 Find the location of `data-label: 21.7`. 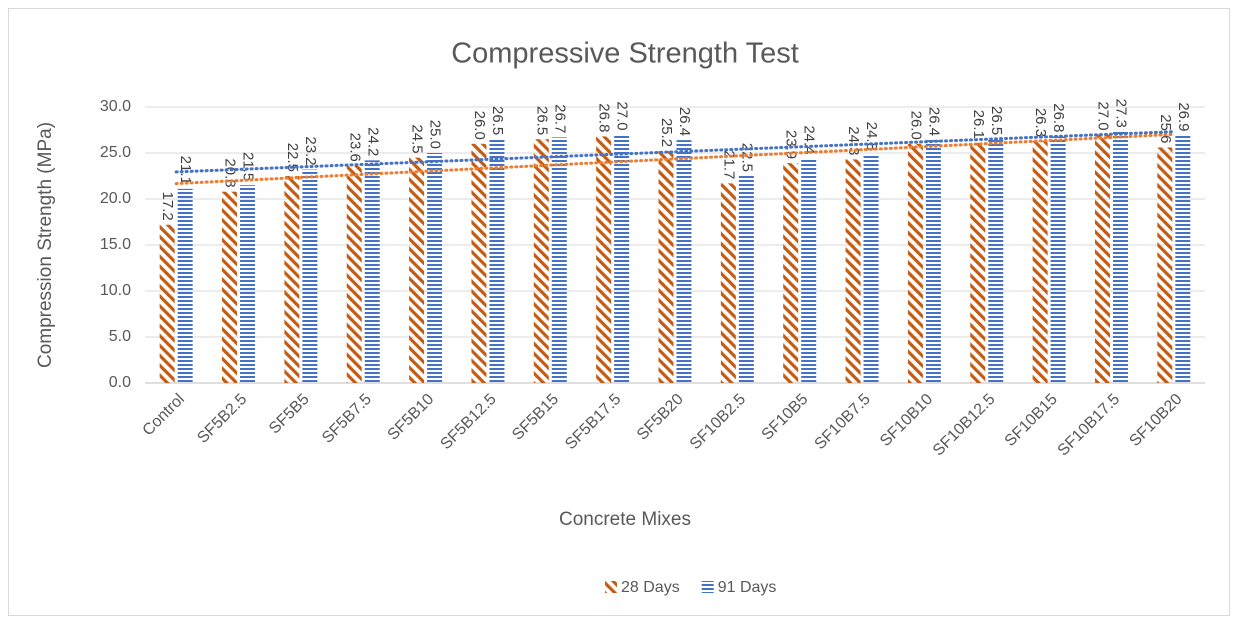

data-label: 21.7 is located at coordinates (728, 164).